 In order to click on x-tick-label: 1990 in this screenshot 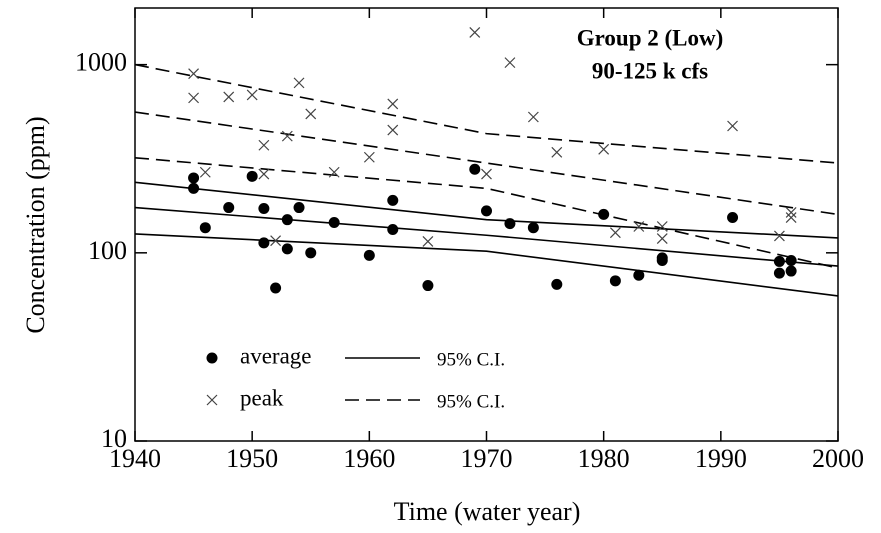, I will do `click(721, 458)`.